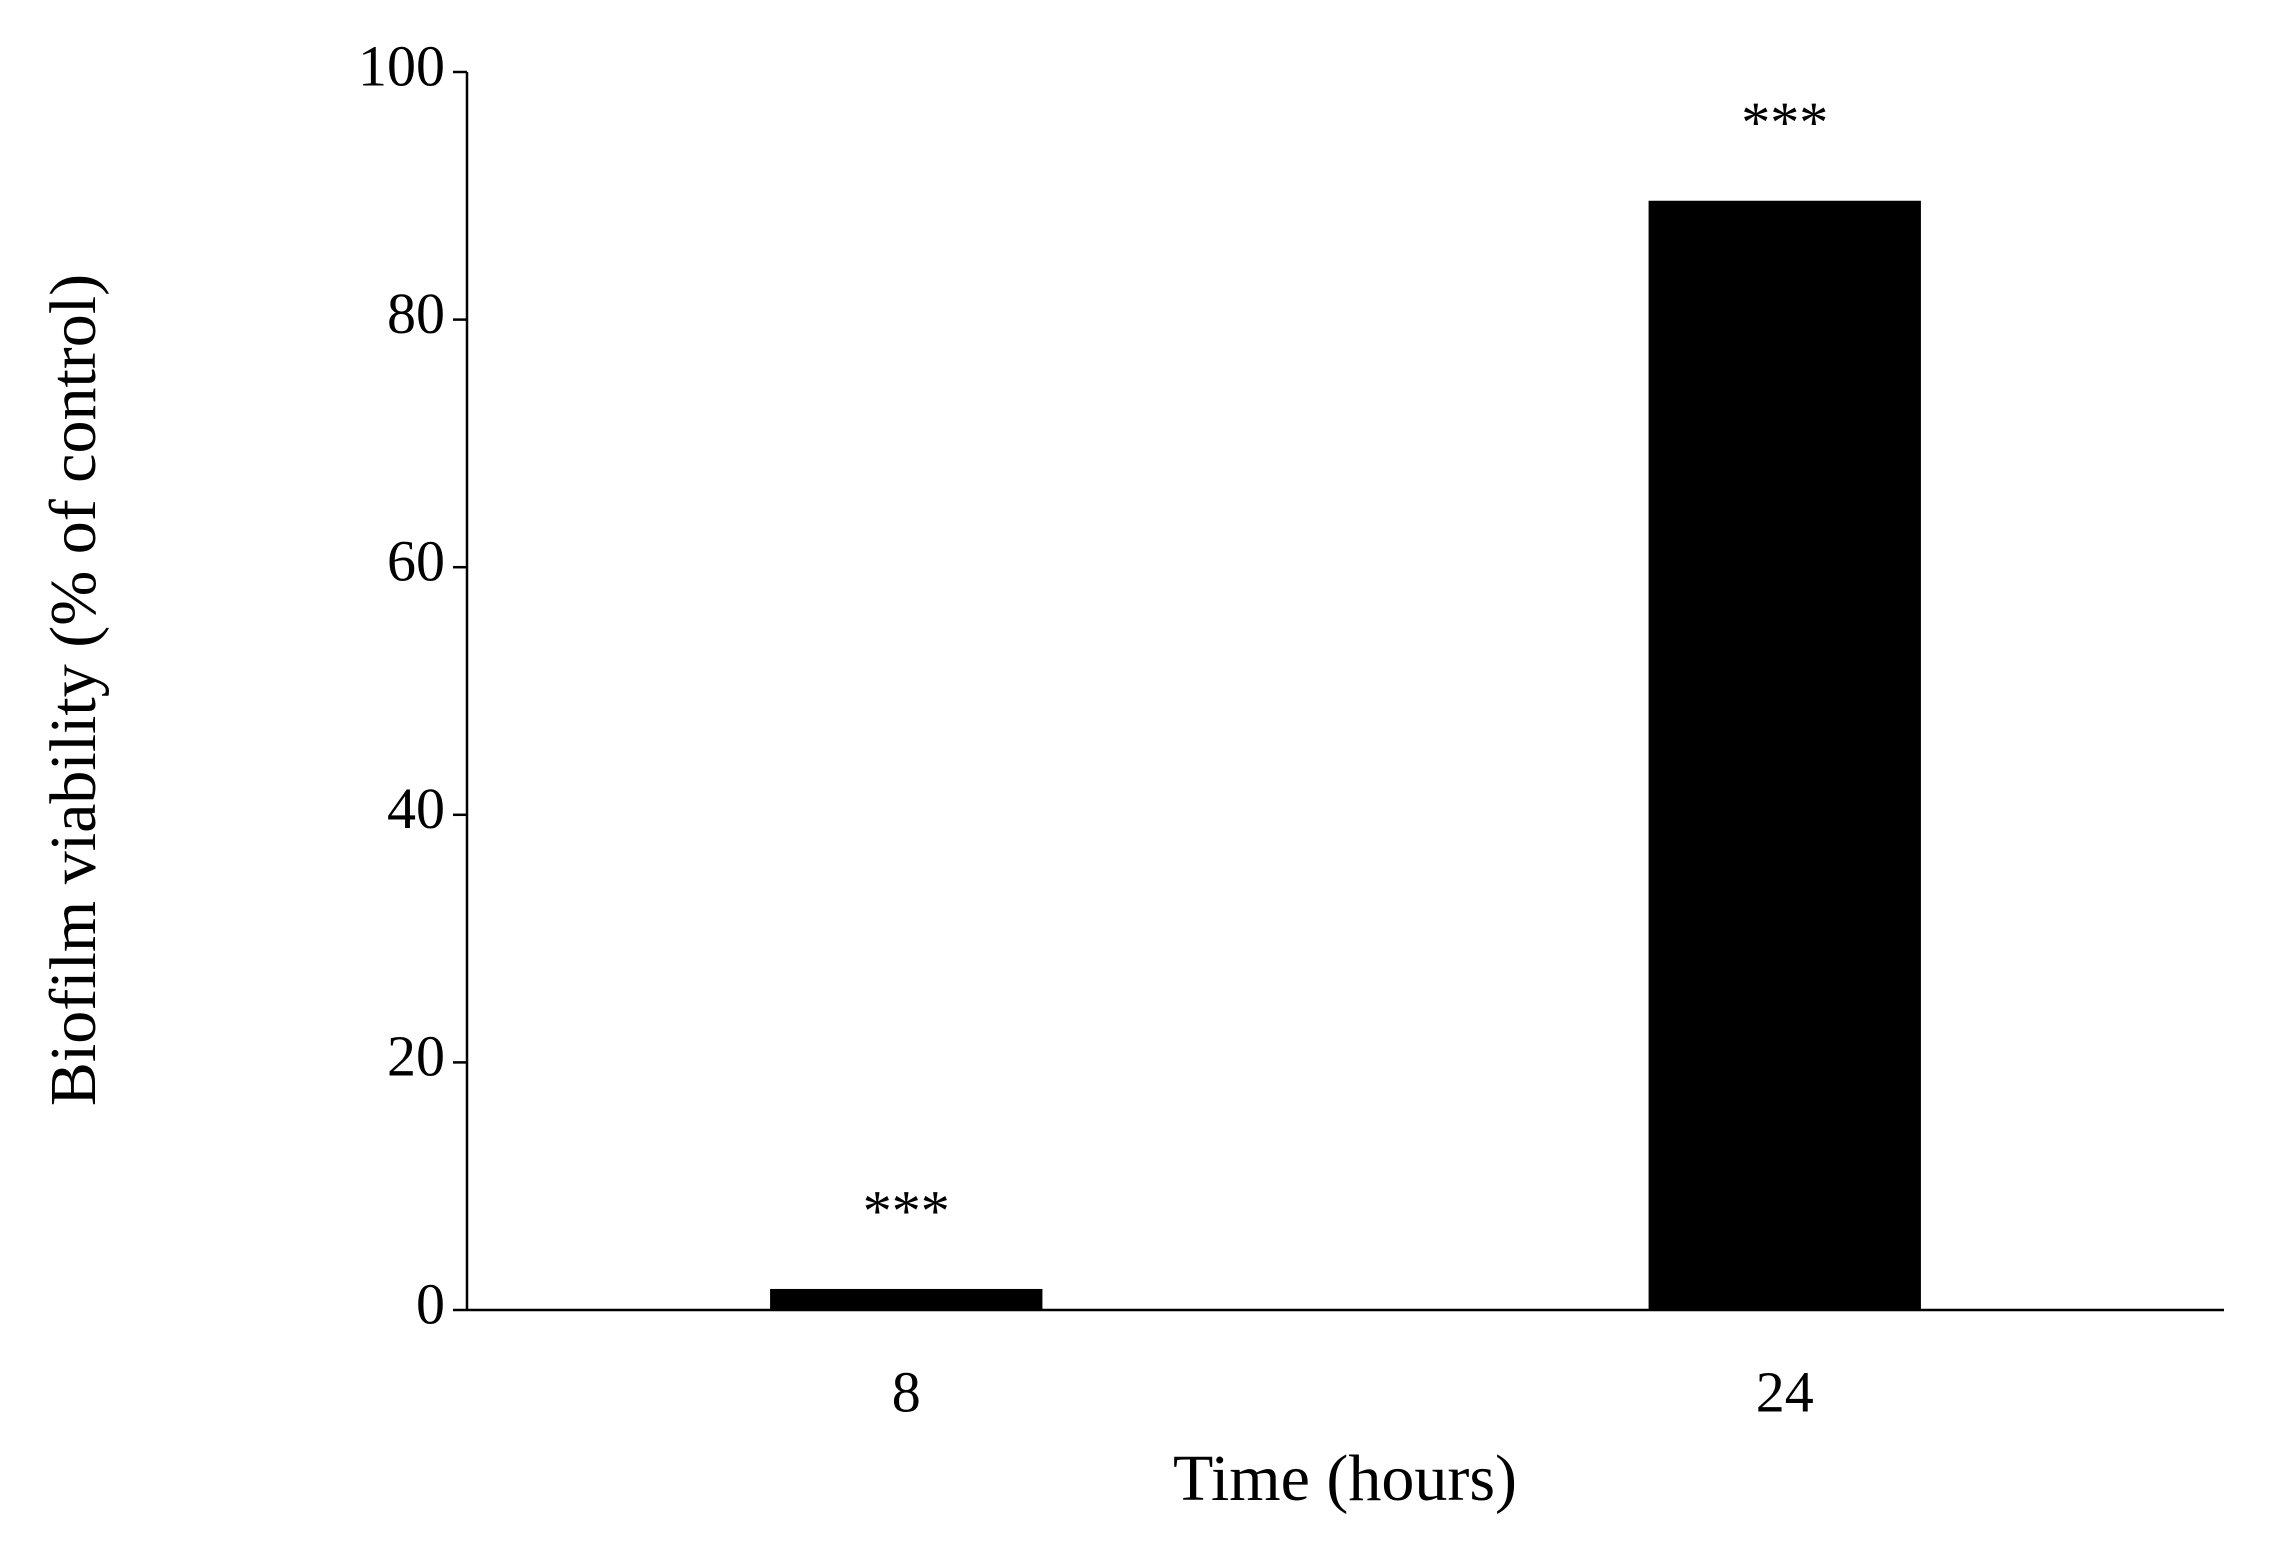  What do you see at coordinates (416, 561) in the screenshot?
I see `y-tick-label: 60` at bounding box center [416, 561].